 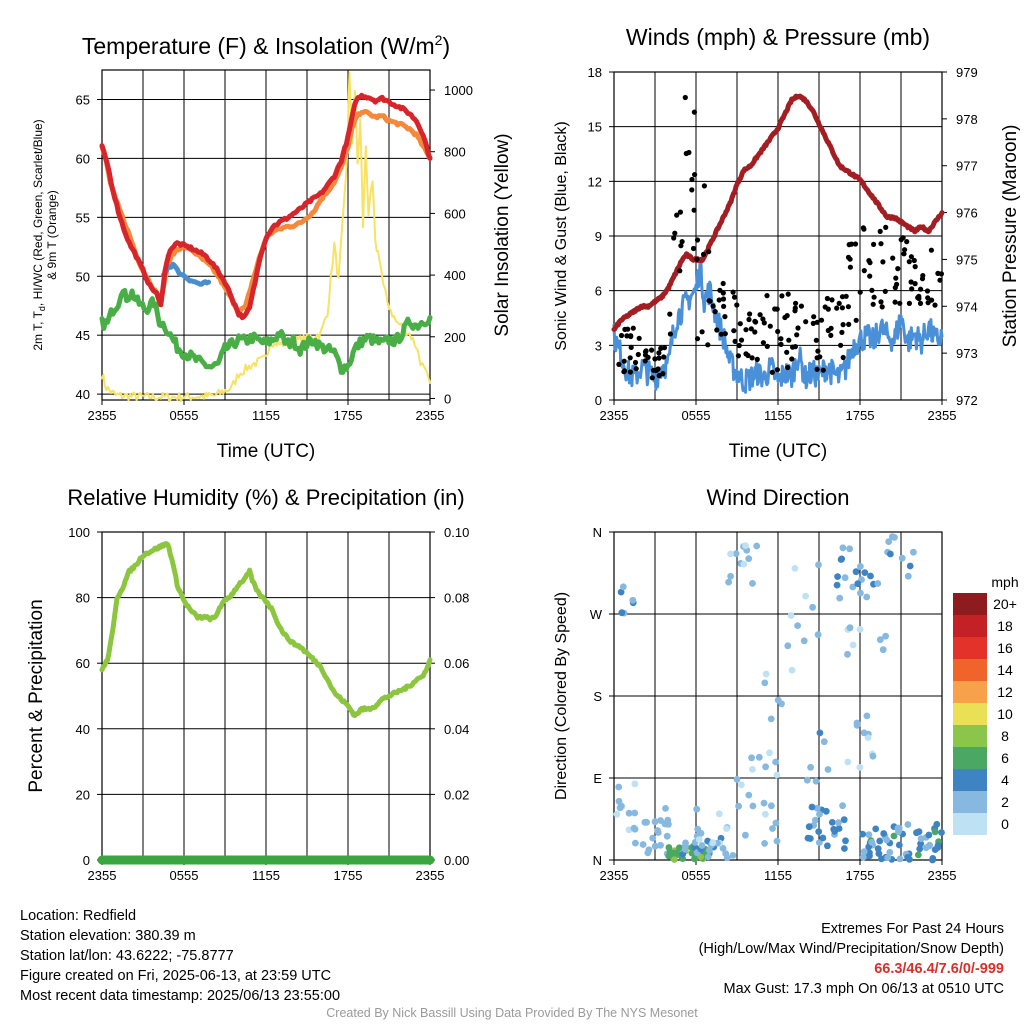 I want to click on wind-y2tick-label: 977, so click(x=967, y=166).